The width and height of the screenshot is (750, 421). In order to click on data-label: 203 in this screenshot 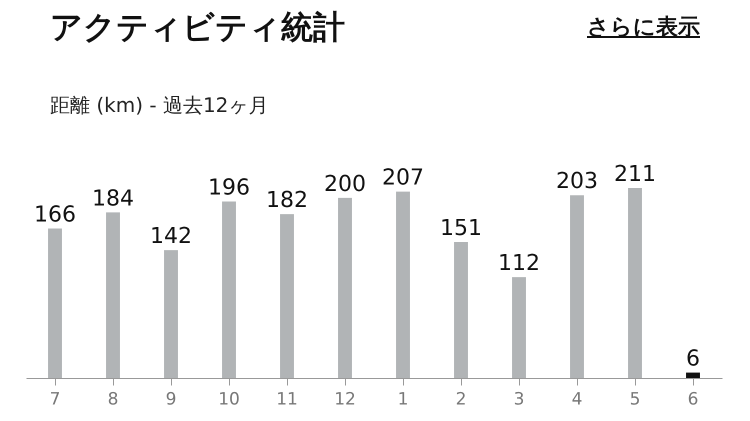, I will do `click(577, 181)`.